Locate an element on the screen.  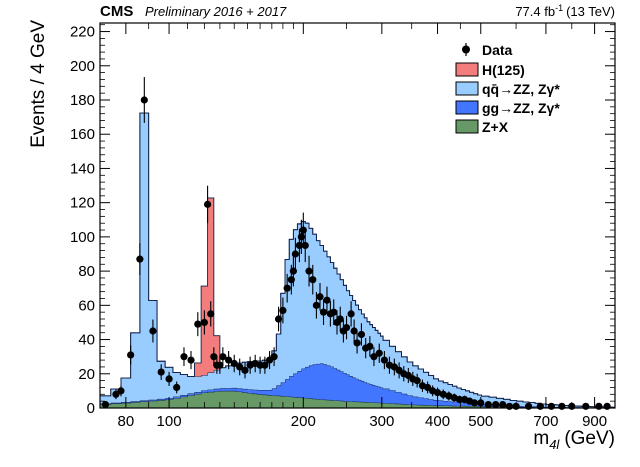
legend-item-data: Data is located at coordinates (487, 50).